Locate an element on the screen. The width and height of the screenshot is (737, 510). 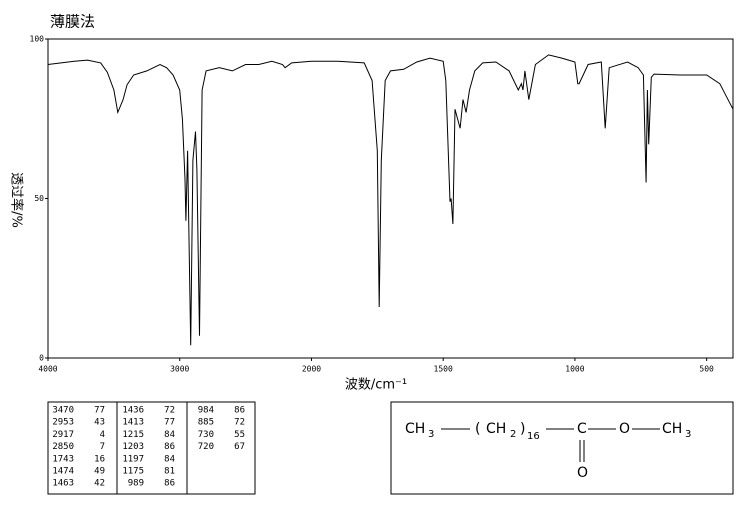
table-cell: 7 is located at coordinates (102, 447).